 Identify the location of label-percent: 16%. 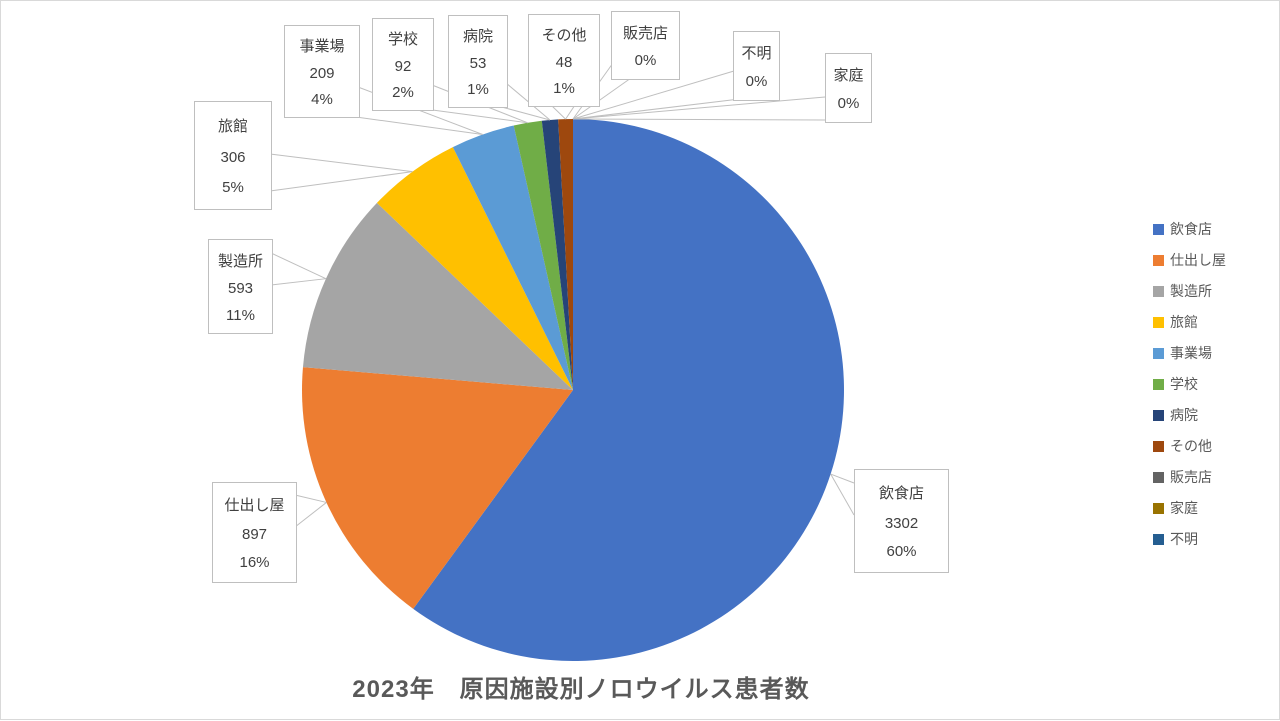
(254, 562).